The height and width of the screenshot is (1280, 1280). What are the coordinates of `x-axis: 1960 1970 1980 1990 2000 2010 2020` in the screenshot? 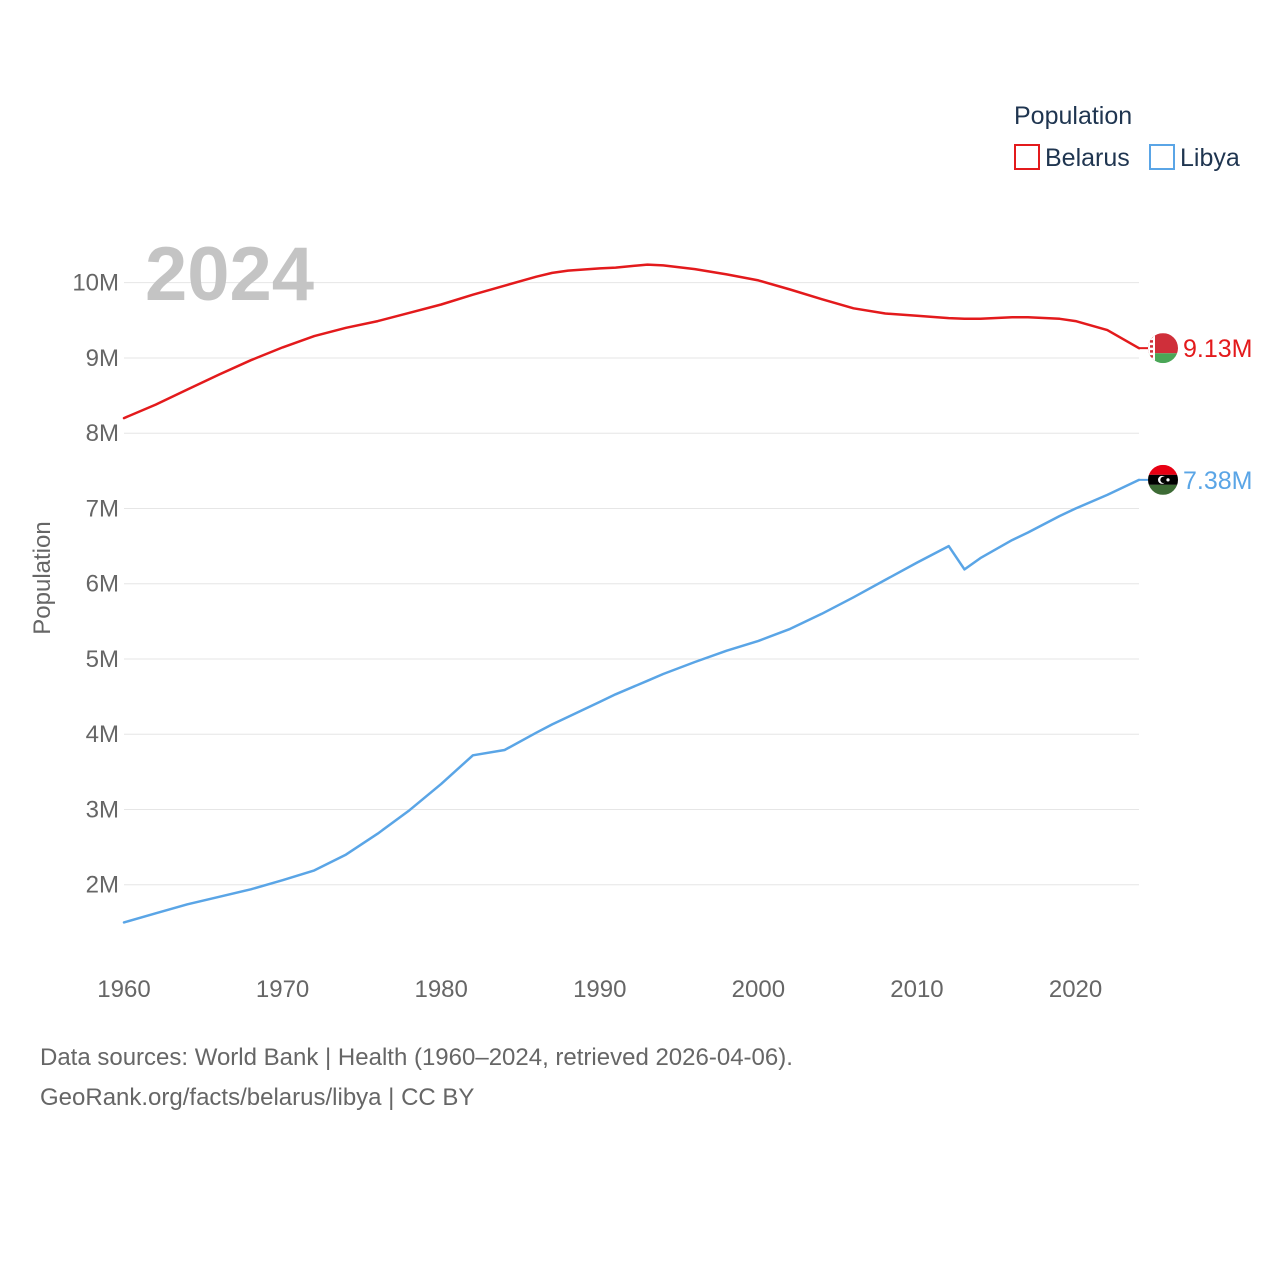 It's located at (599, 989).